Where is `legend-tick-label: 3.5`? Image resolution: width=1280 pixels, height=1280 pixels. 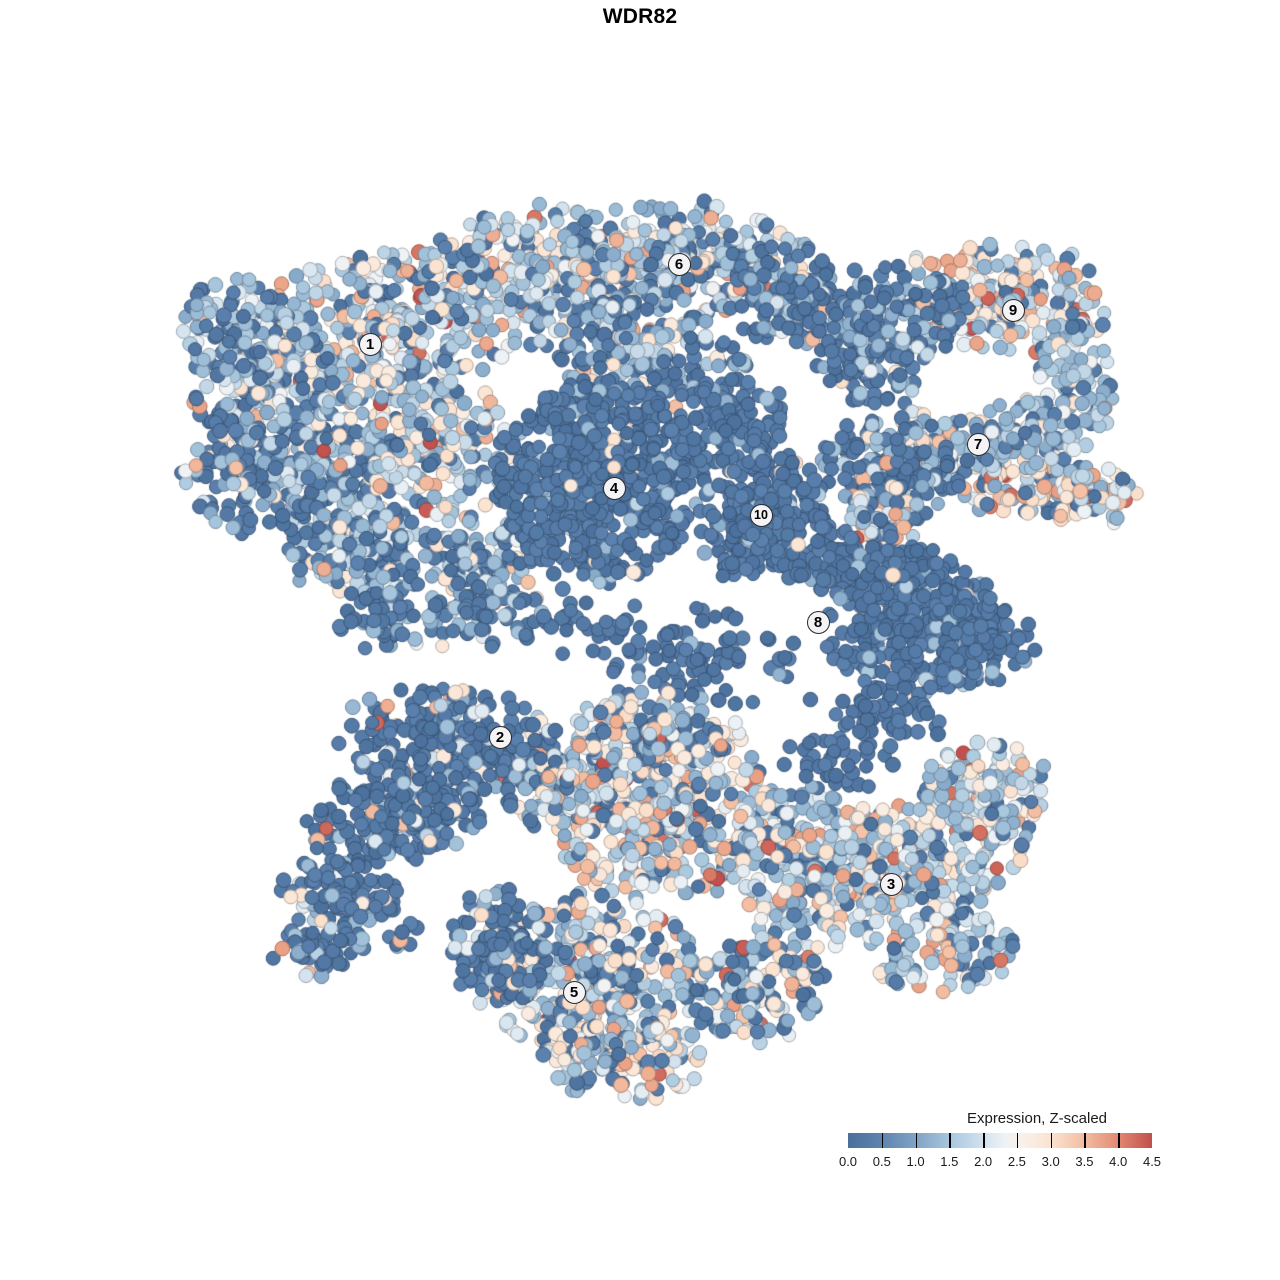
legend-tick-label: 3.5 is located at coordinates (1084, 1161).